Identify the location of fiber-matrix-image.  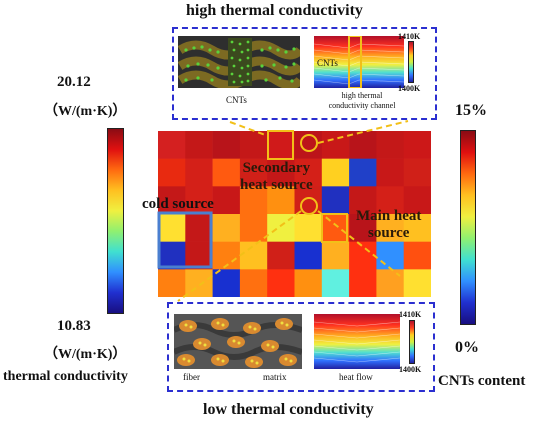
(238, 341).